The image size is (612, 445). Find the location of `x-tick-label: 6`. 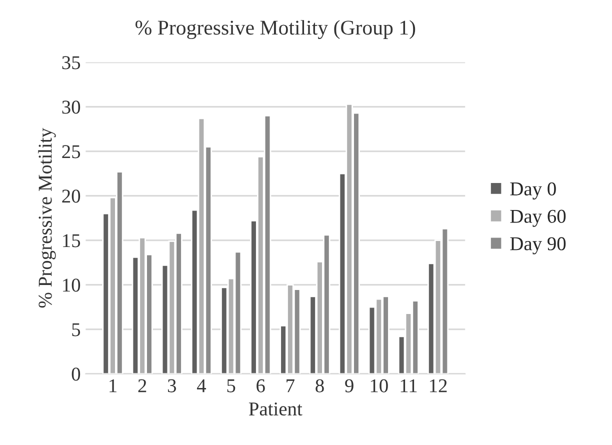

x-tick-label: 6 is located at coordinates (260, 385).